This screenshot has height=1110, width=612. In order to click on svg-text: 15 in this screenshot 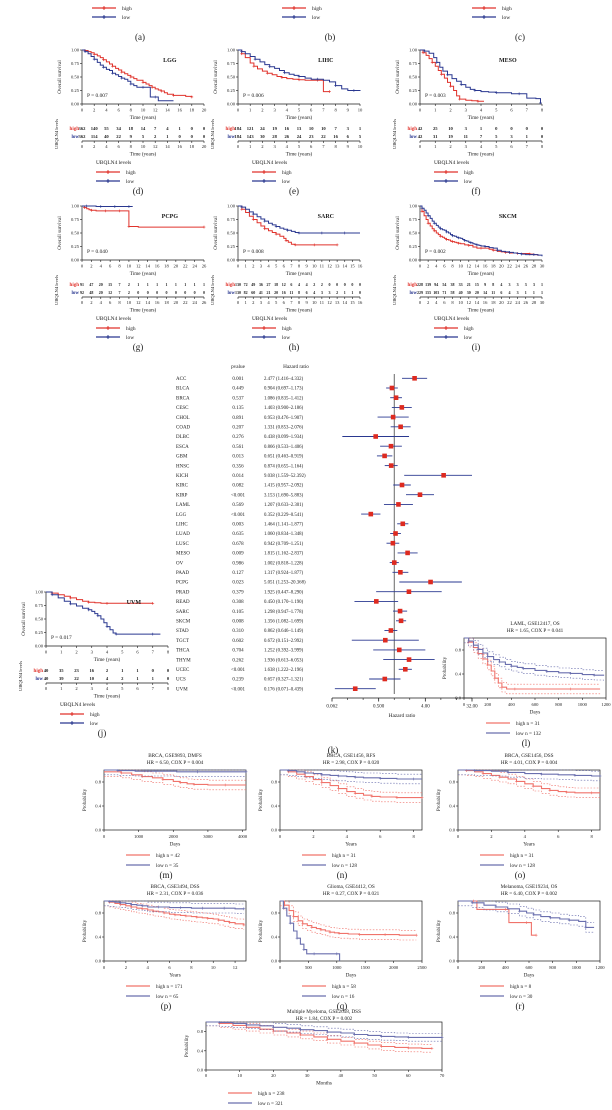, I will do `click(352, 266)`.